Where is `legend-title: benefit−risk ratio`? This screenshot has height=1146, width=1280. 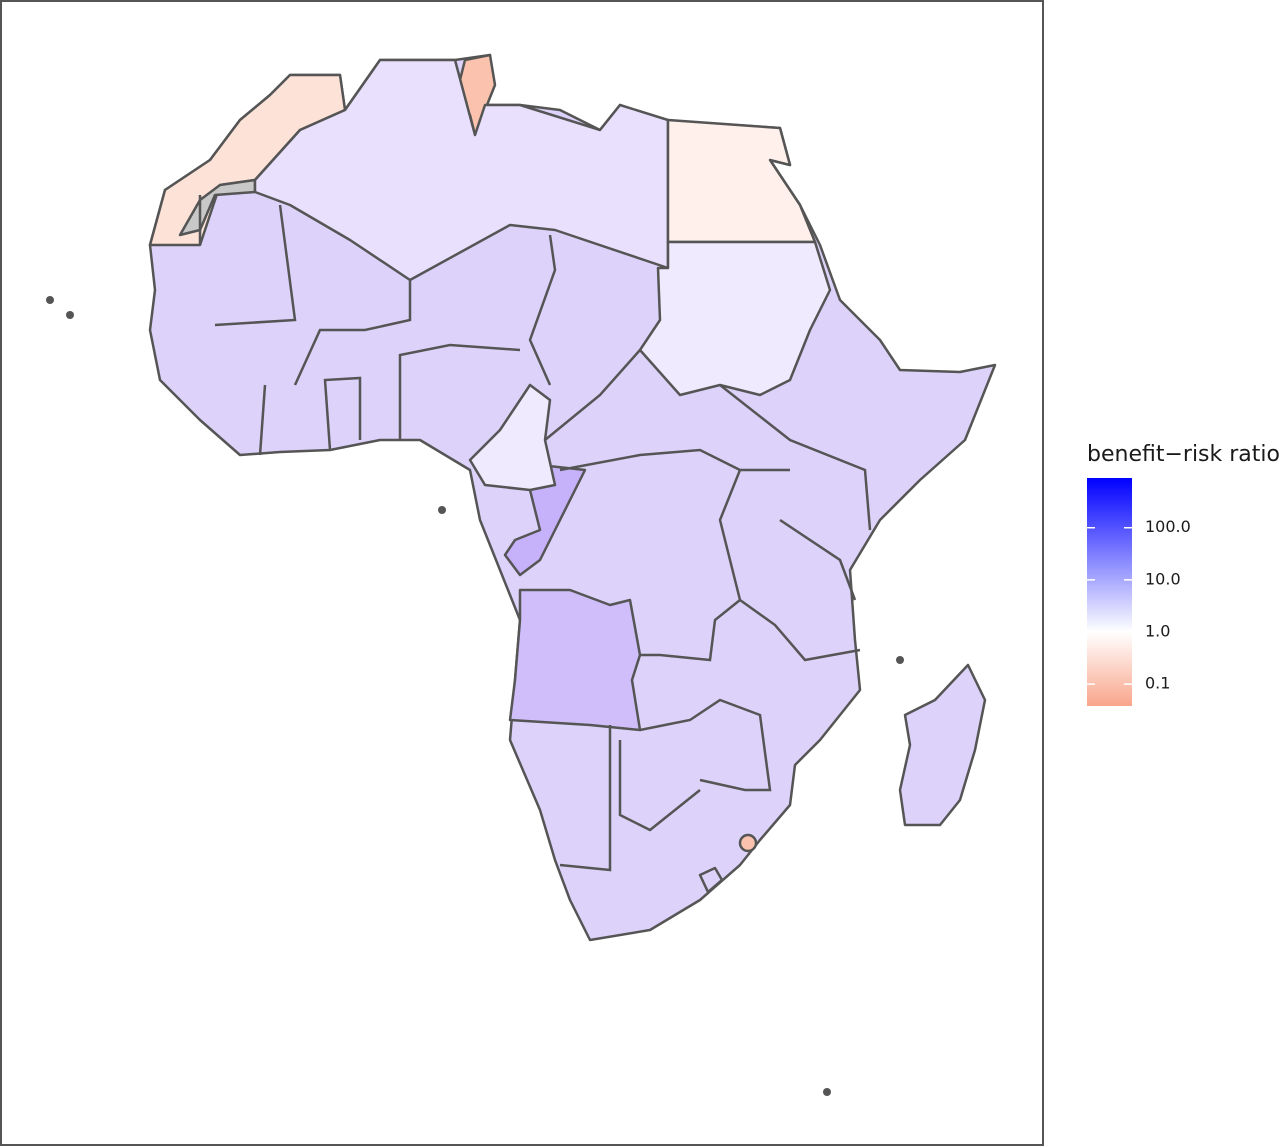
legend-title: benefit−risk ratio is located at coordinates (1183, 454).